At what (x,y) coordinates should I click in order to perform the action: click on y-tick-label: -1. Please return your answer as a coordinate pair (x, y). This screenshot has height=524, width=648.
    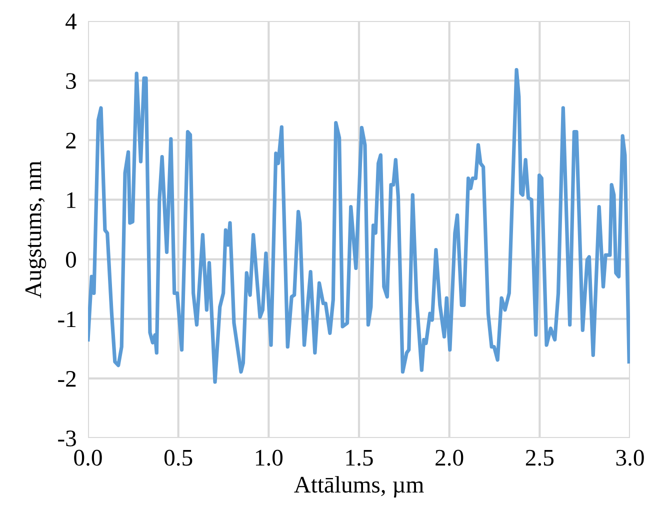
    Looking at the image, I should click on (67, 319).